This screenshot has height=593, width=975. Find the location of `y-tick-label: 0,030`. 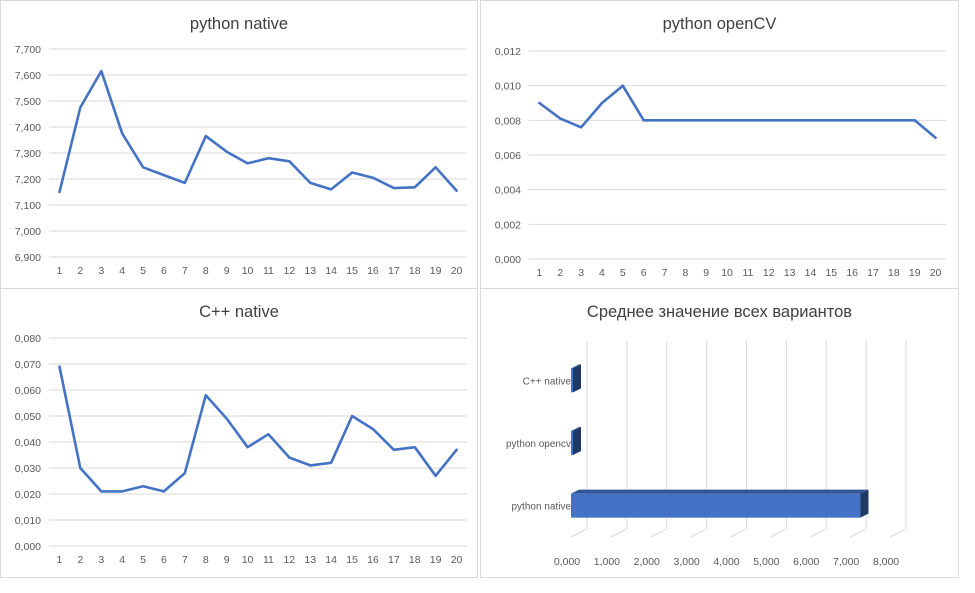

y-tick-label: 0,030 is located at coordinates (28, 469).